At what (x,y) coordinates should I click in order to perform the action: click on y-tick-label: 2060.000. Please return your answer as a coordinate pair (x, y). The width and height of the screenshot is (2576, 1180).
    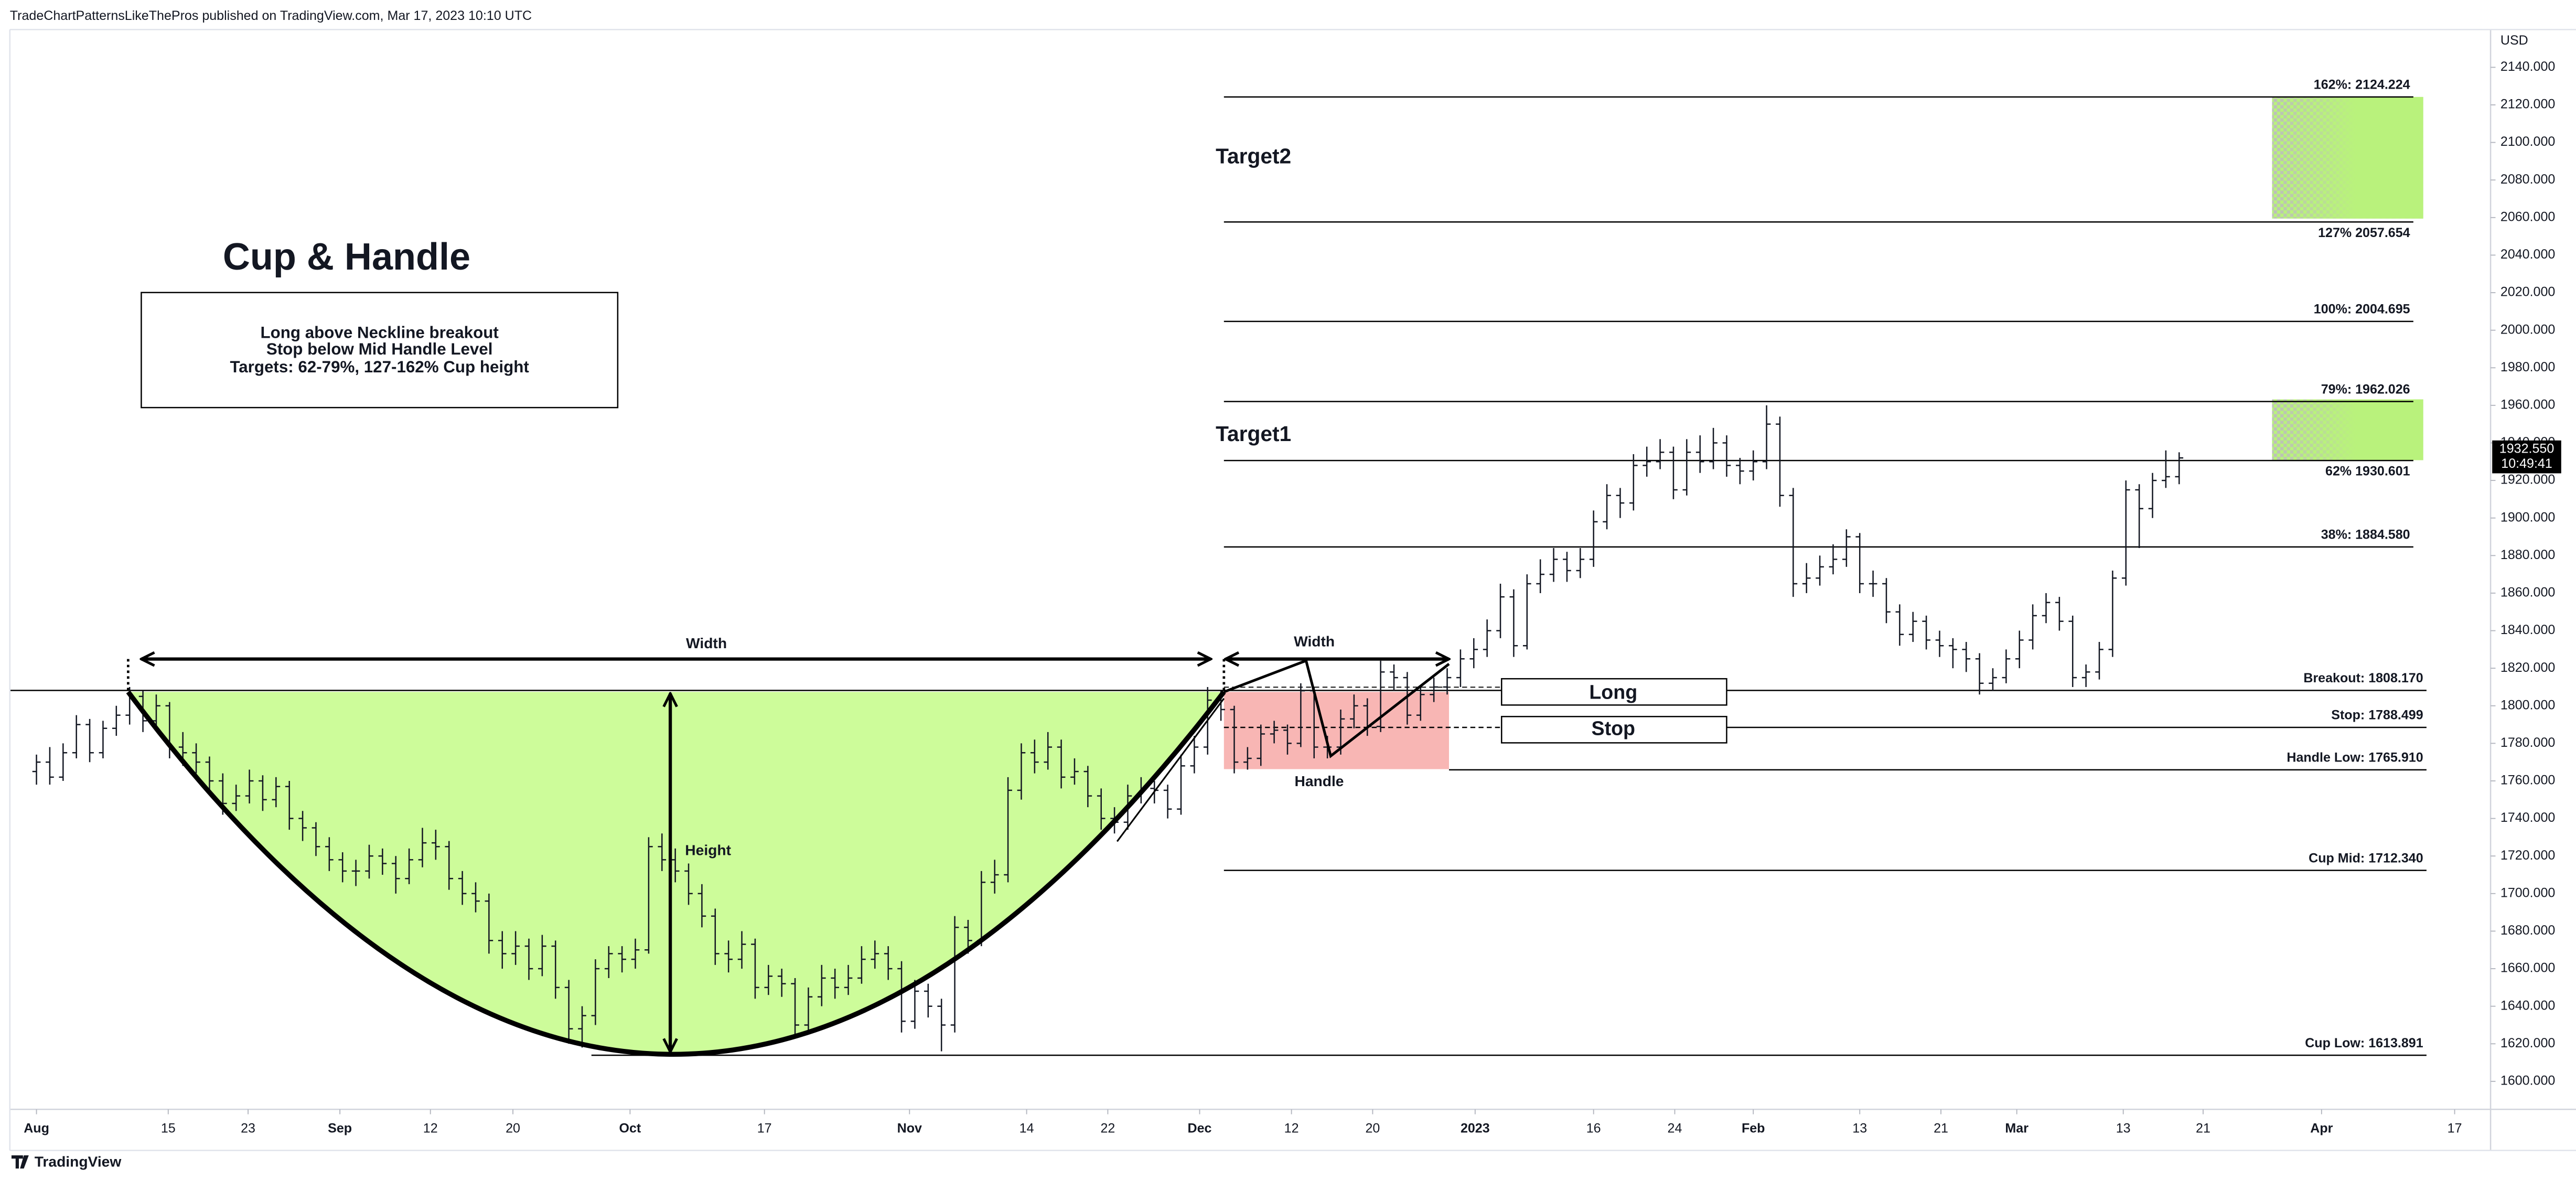
    Looking at the image, I should click on (2527, 217).